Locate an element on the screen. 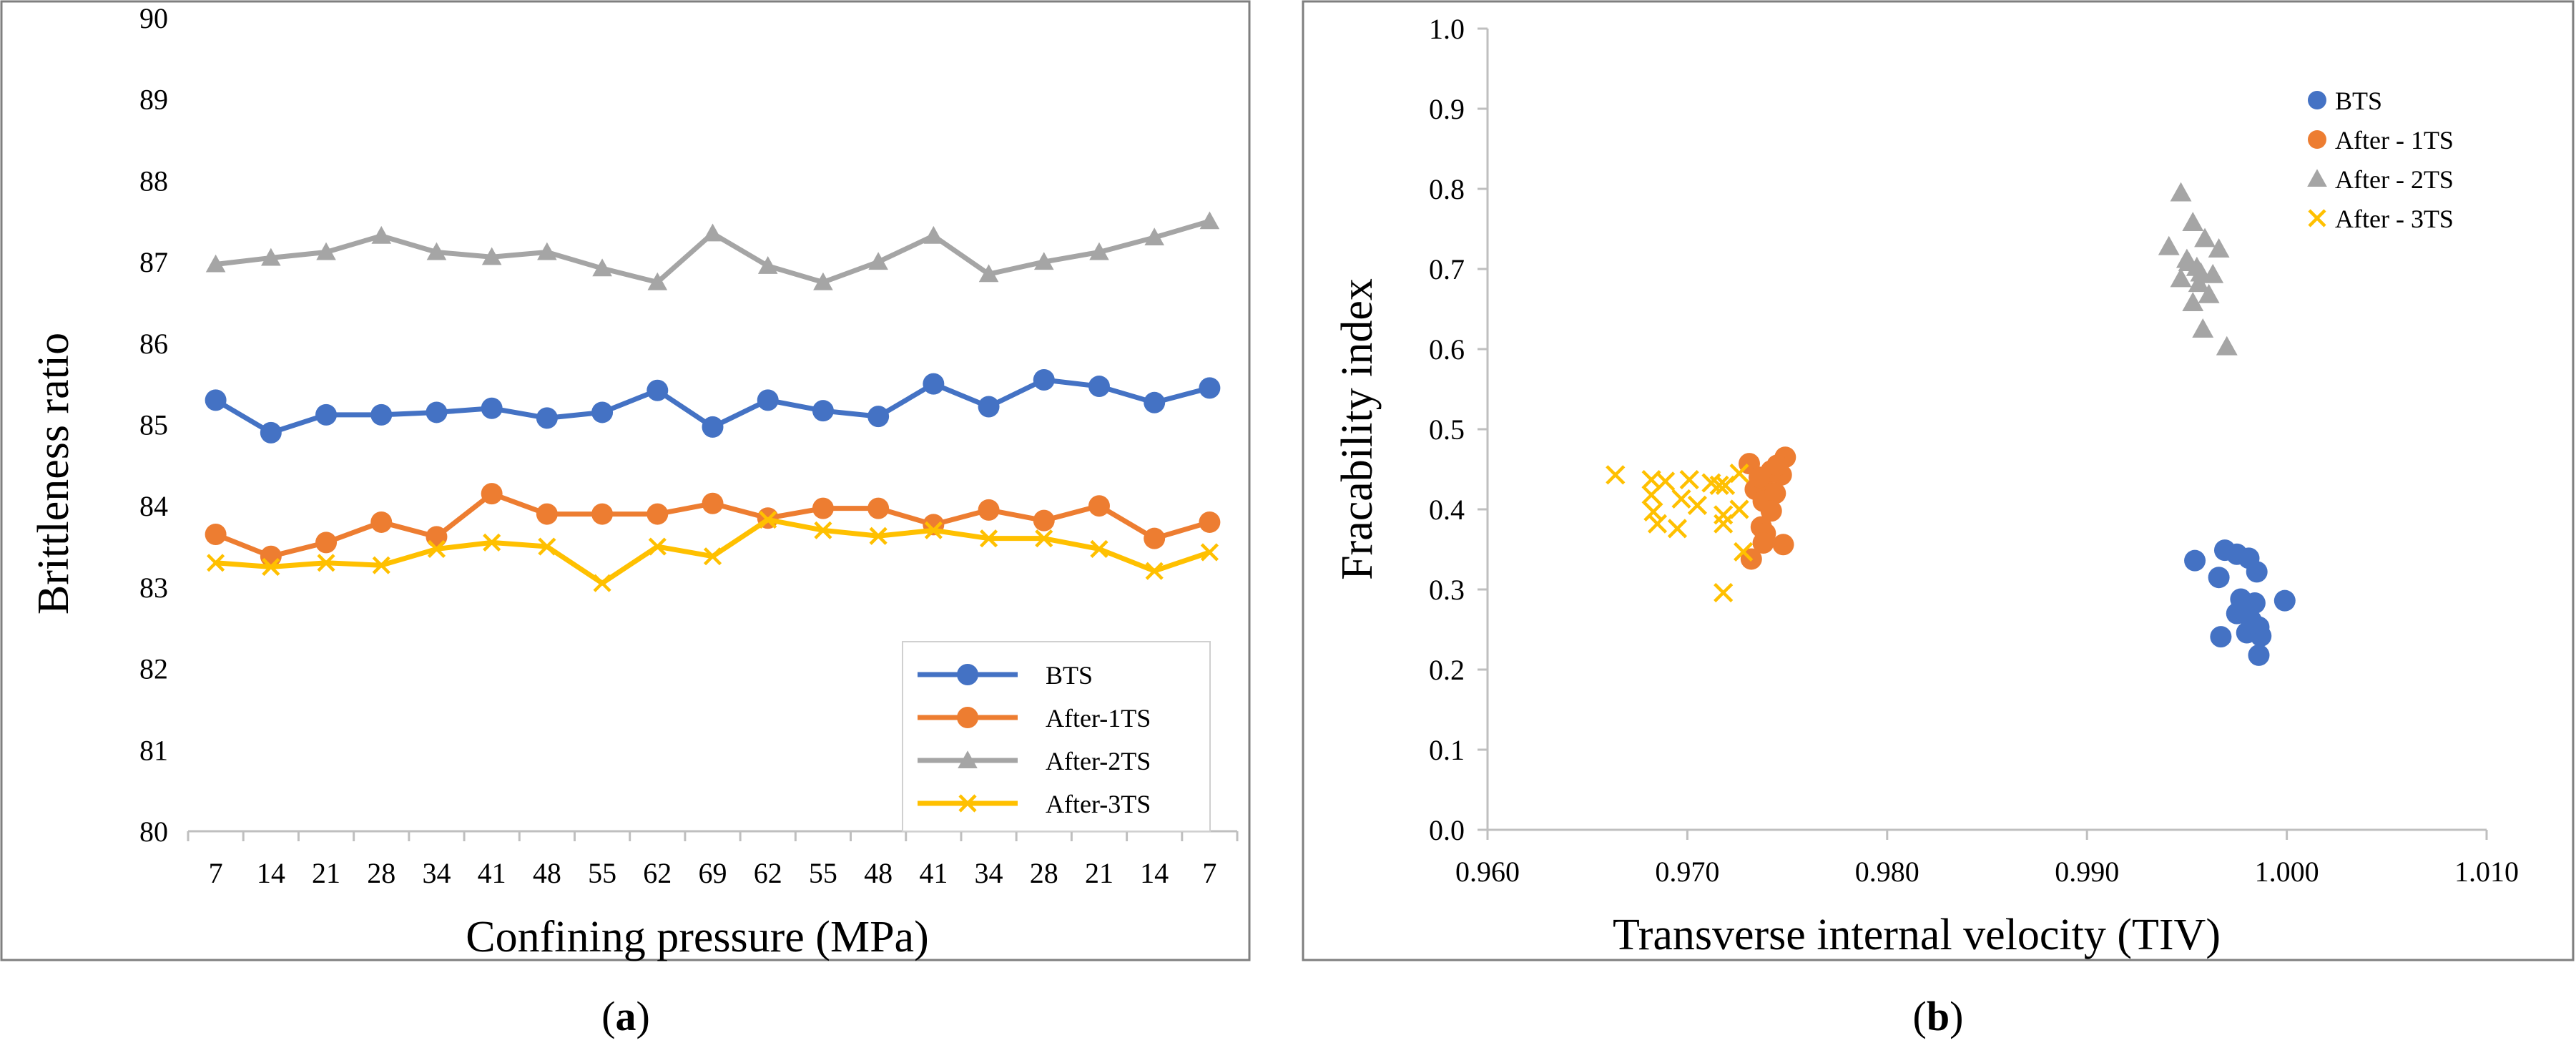 Image resolution: width=2576 pixels, height=1048 pixels. panel-a-x-axis-title: Confining pressure (MPa) is located at coordinates (697, 937).